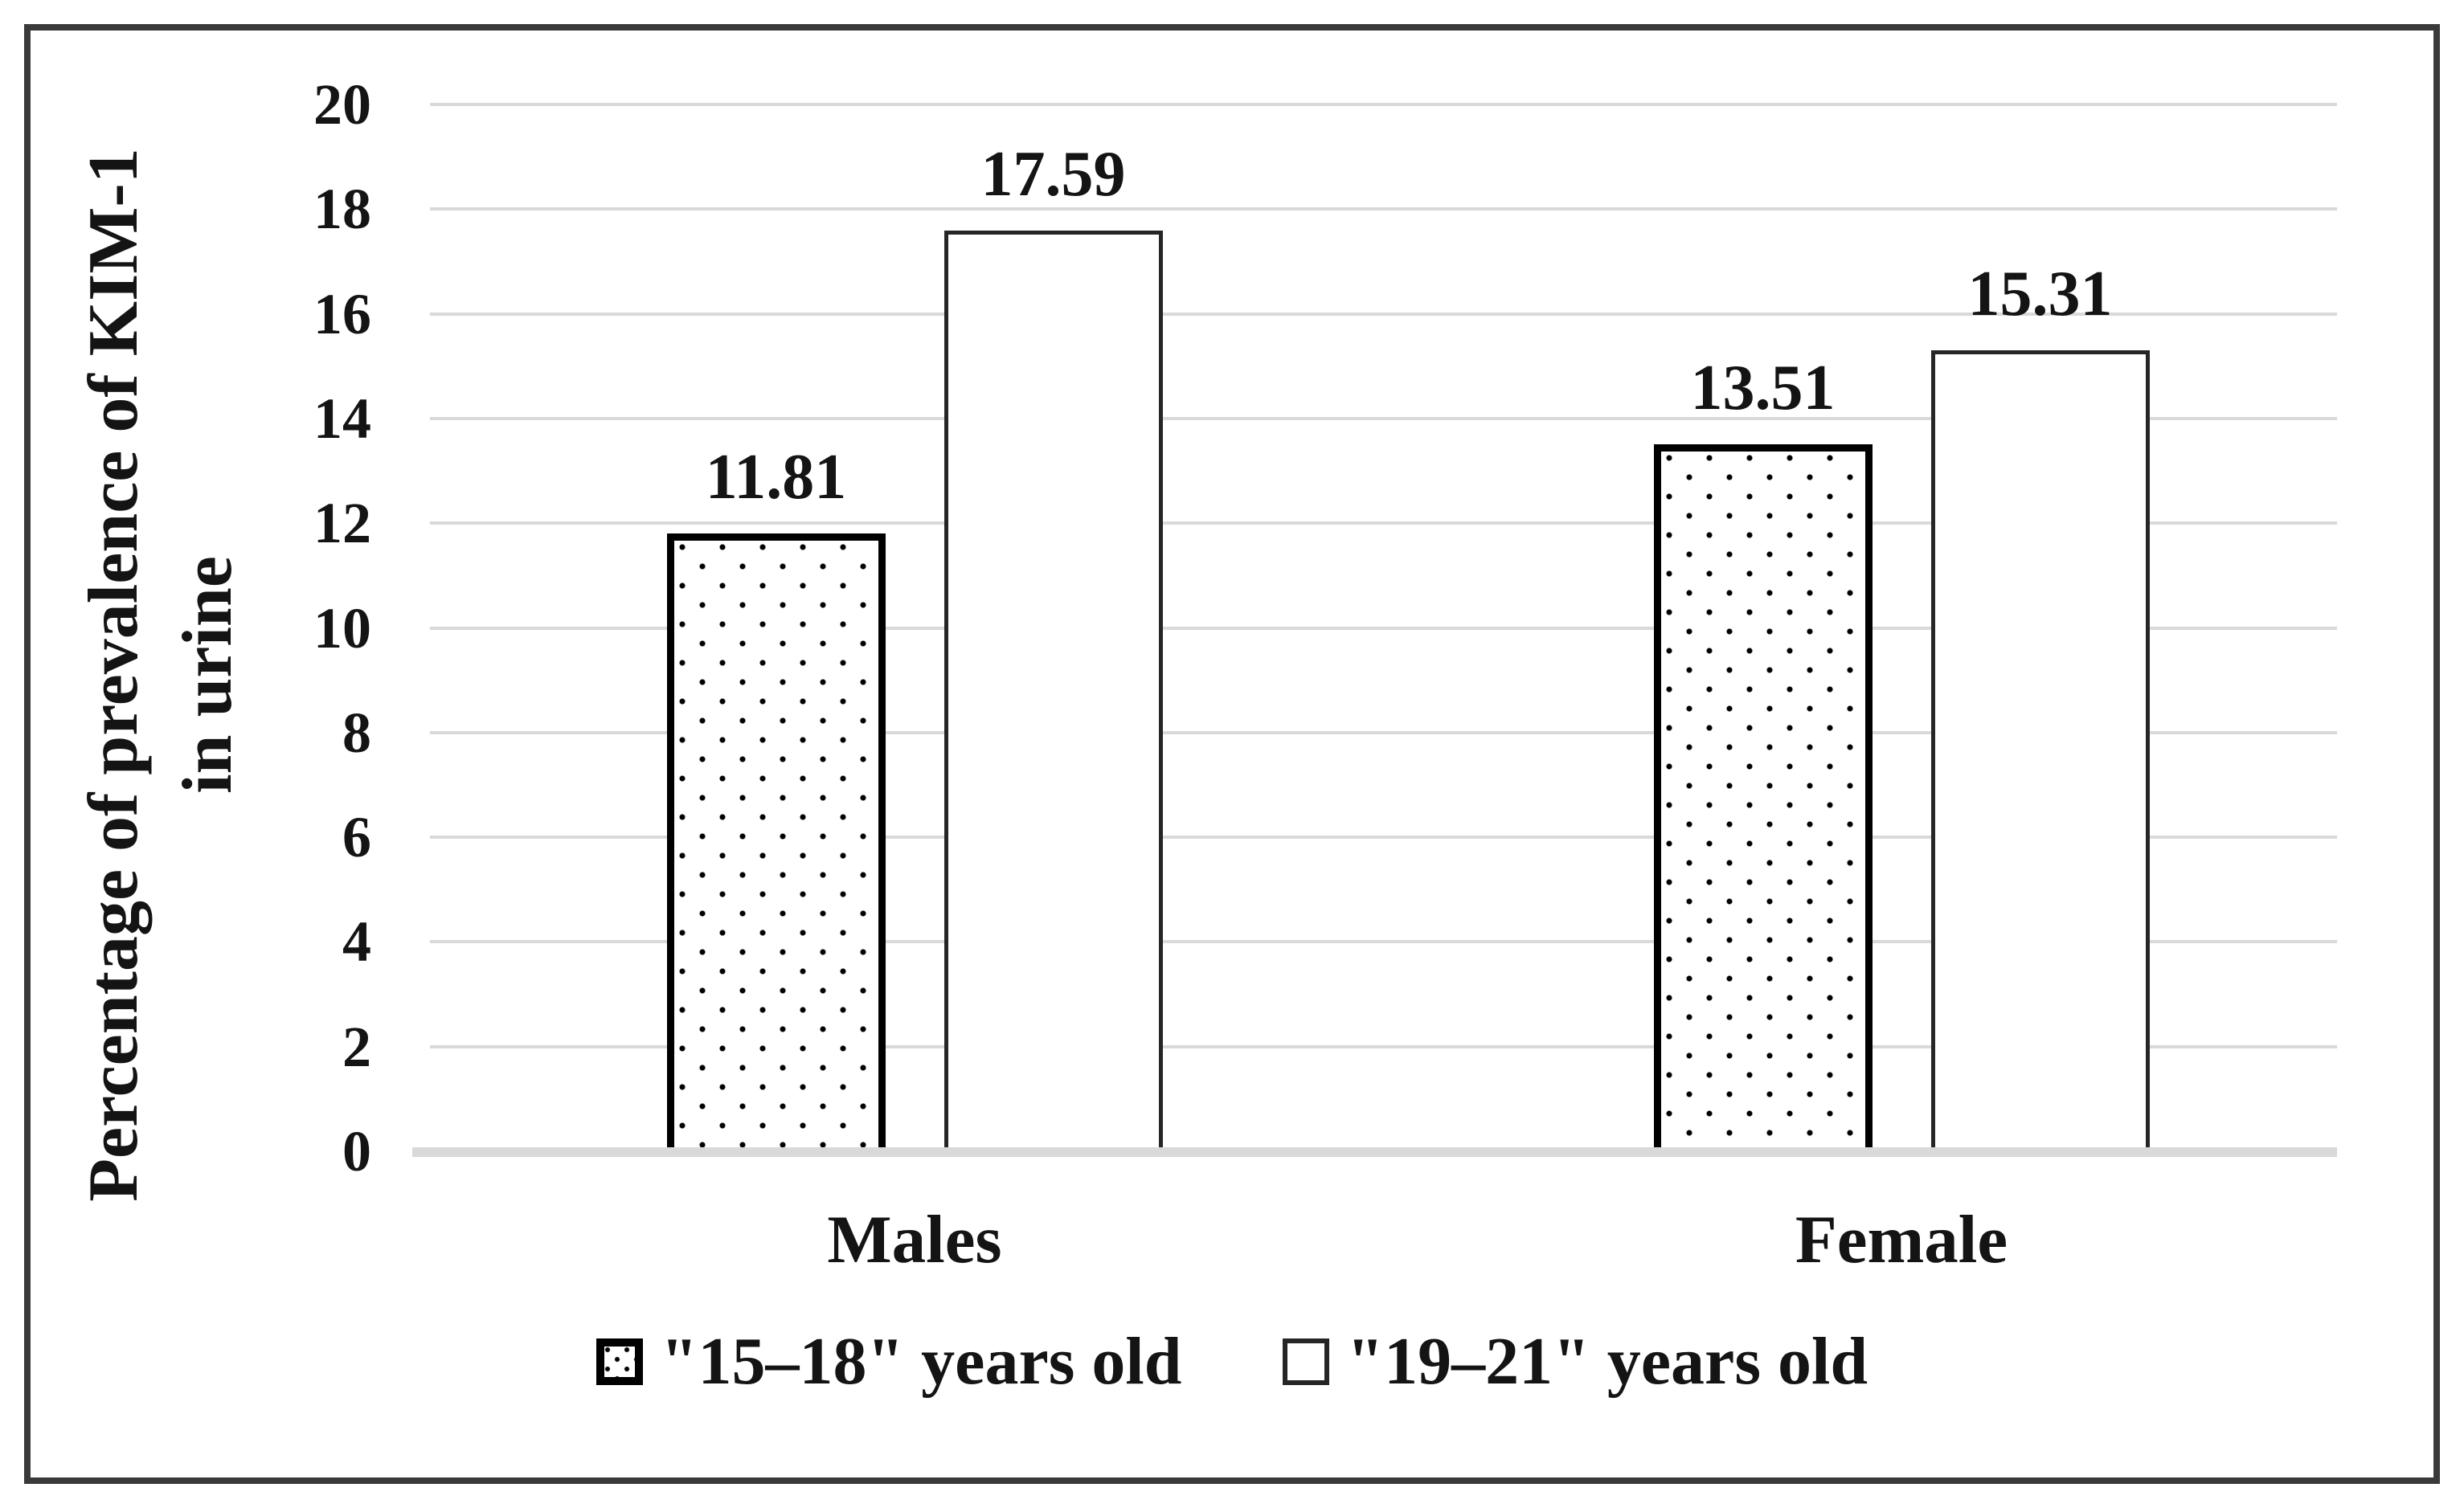 Image resolution: width=2464 pixels, height=1508 pixels. I want to click on bar-value-label: 17.59, so click(1053, 174).